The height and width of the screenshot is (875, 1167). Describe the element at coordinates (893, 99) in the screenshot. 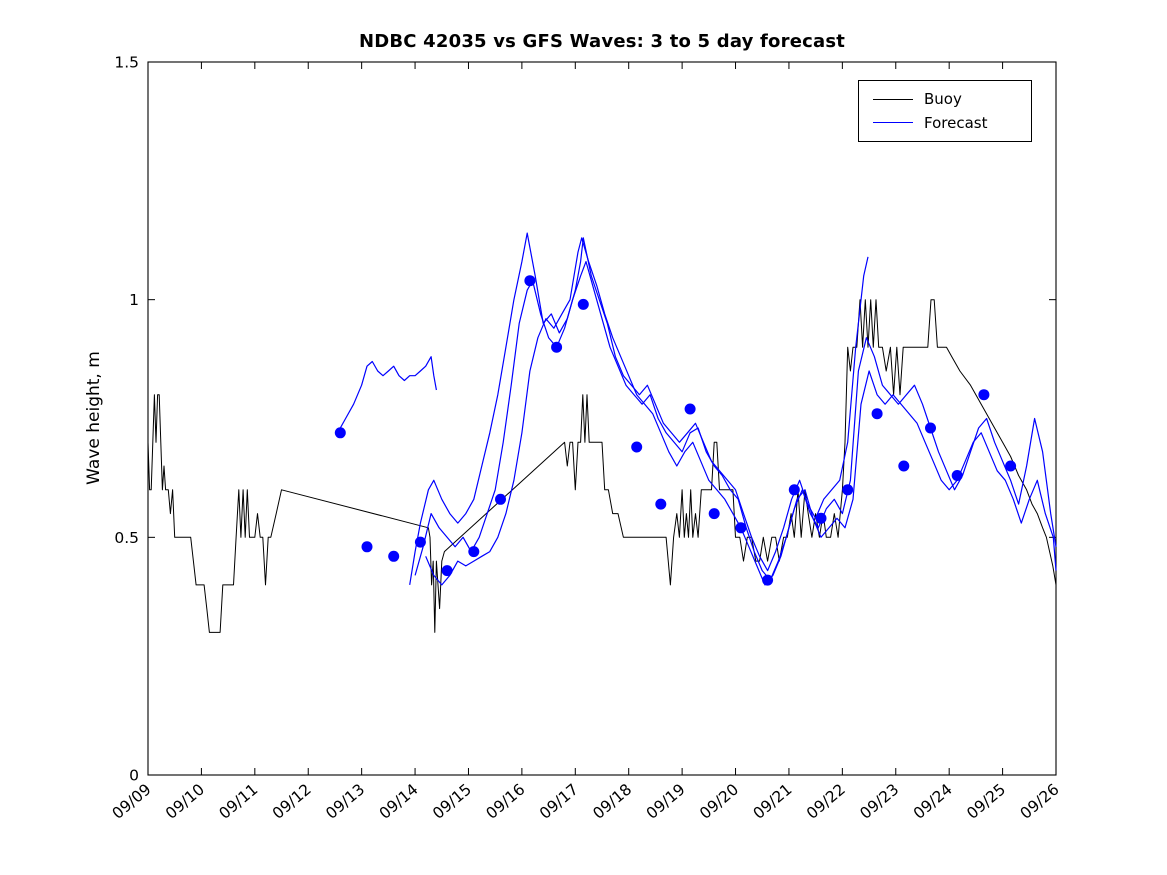

I see `buoy-line-sample-icon` at that location.